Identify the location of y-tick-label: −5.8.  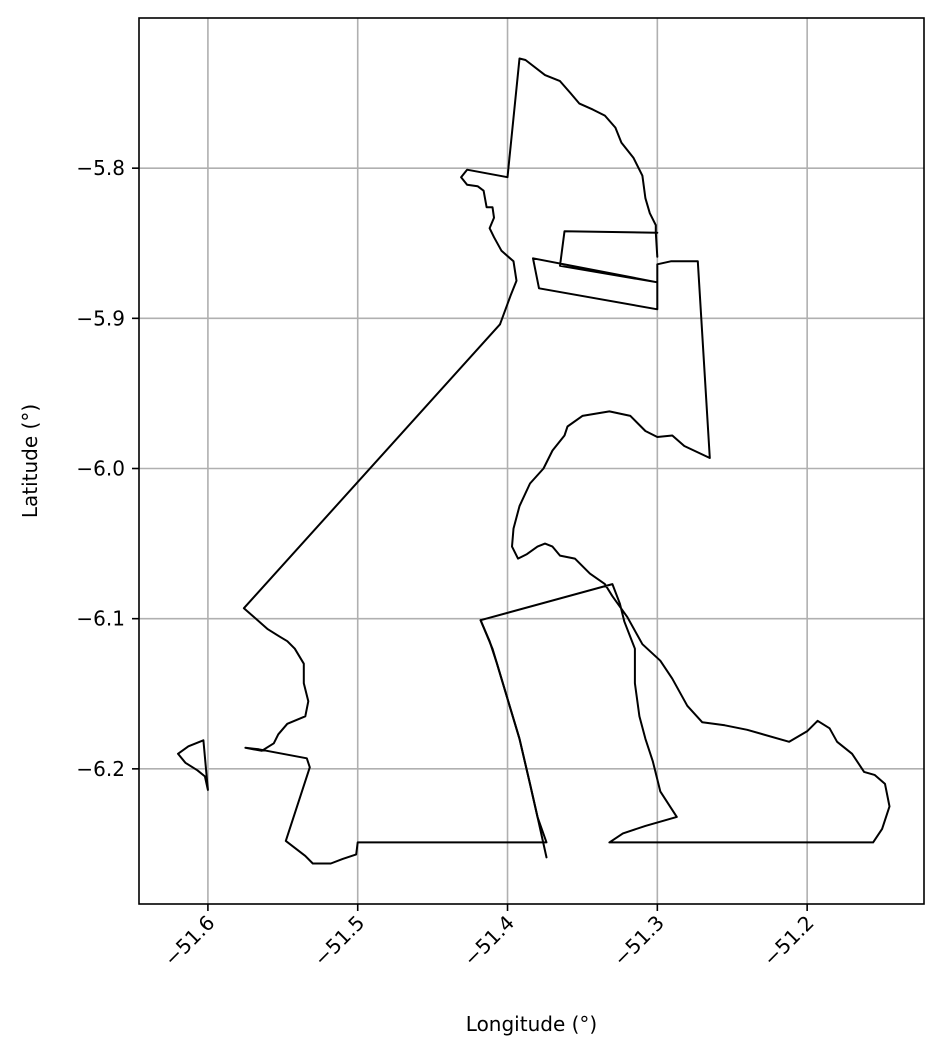
(100, 168).